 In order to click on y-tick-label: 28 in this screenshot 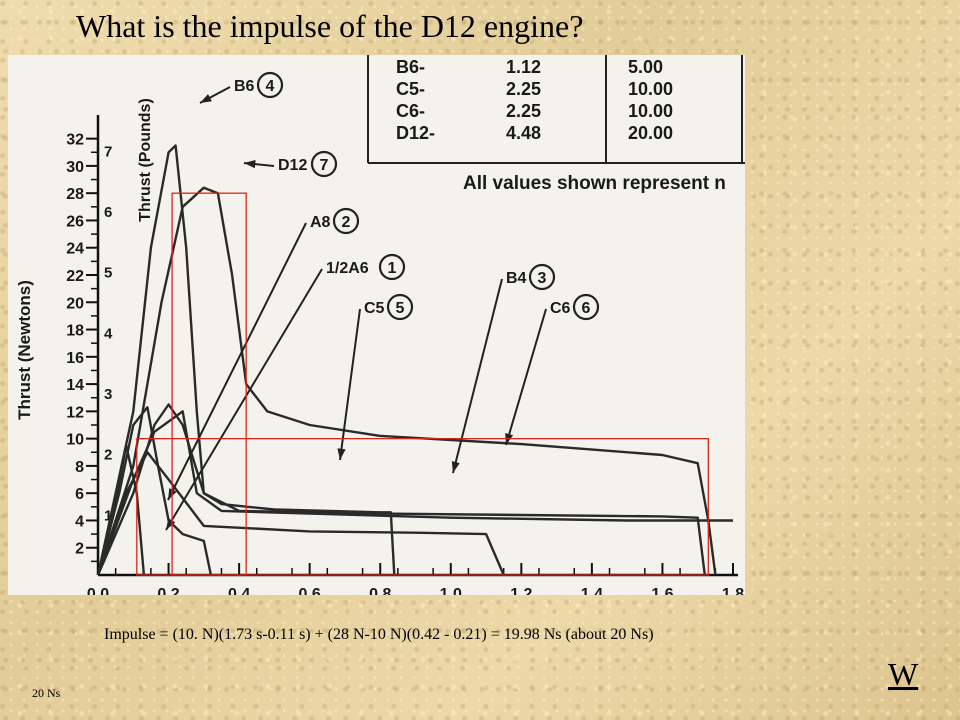, I will do `click(75, 194)`.